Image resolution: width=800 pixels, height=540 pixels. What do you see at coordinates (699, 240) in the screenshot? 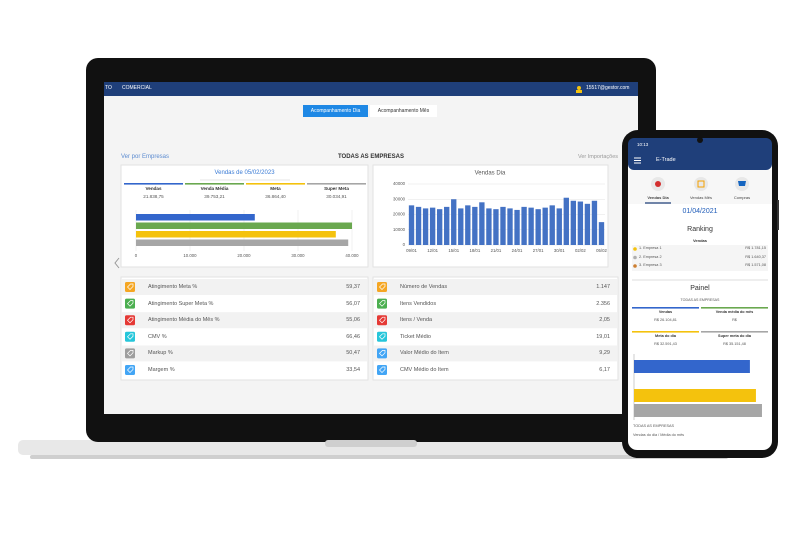
I see `ranking-subtitle: Vendas` at bounding box center [699, 240].